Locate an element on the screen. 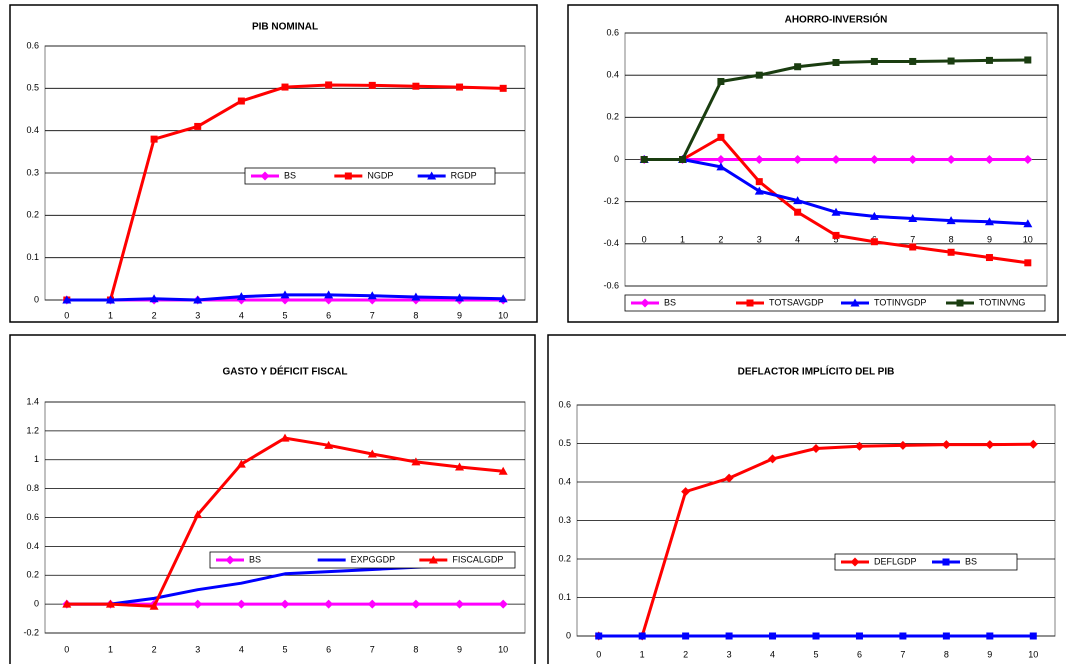 The image size is (1066, 664). chart-title: PIB NOMINAL is located at coordinates (285, 27).